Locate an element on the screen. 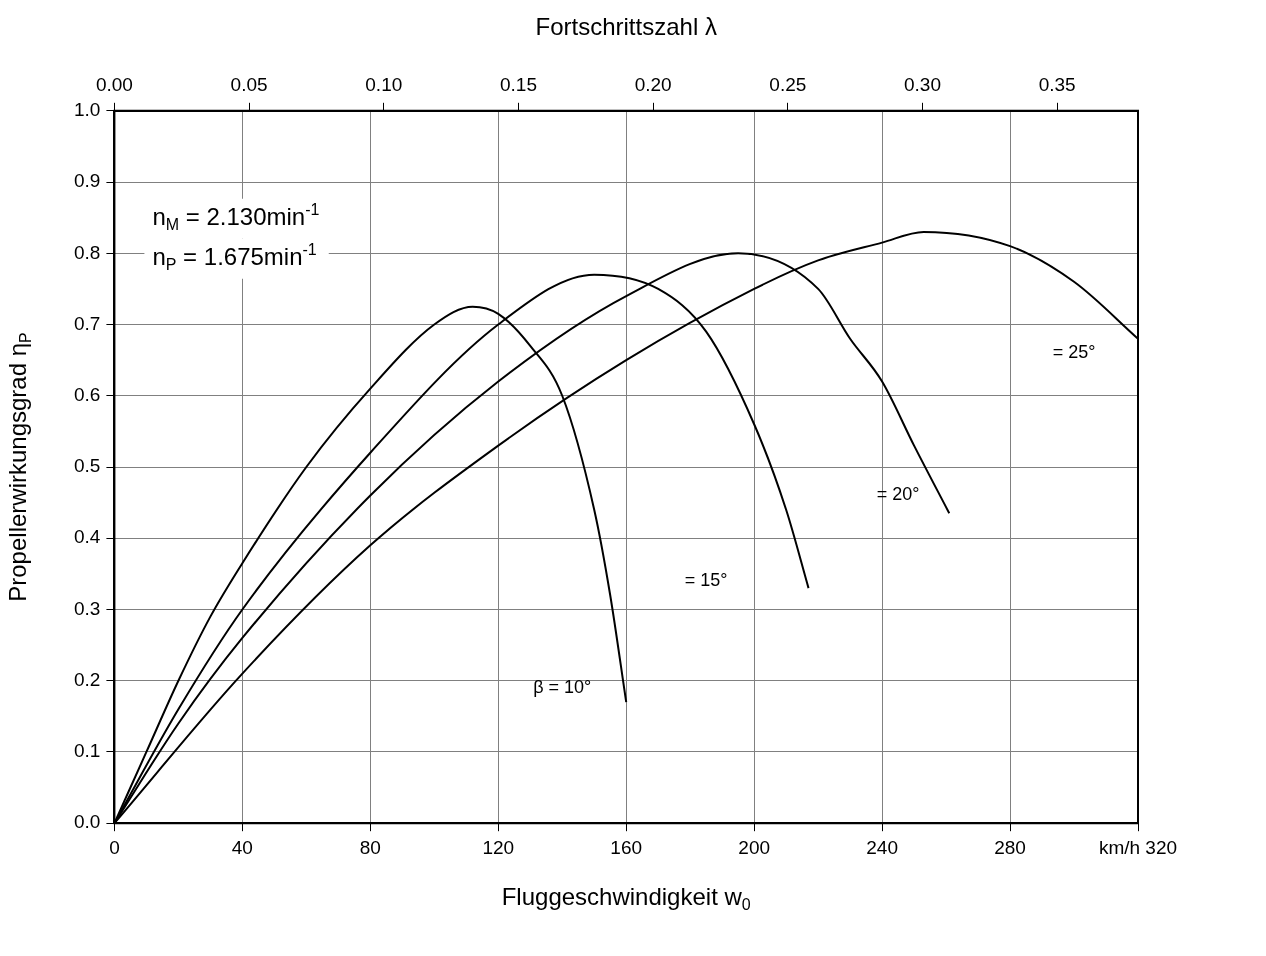 This screenshot has height=956, width=1266. y-tick-label: 0.6 is located at coordinates (87, 394).